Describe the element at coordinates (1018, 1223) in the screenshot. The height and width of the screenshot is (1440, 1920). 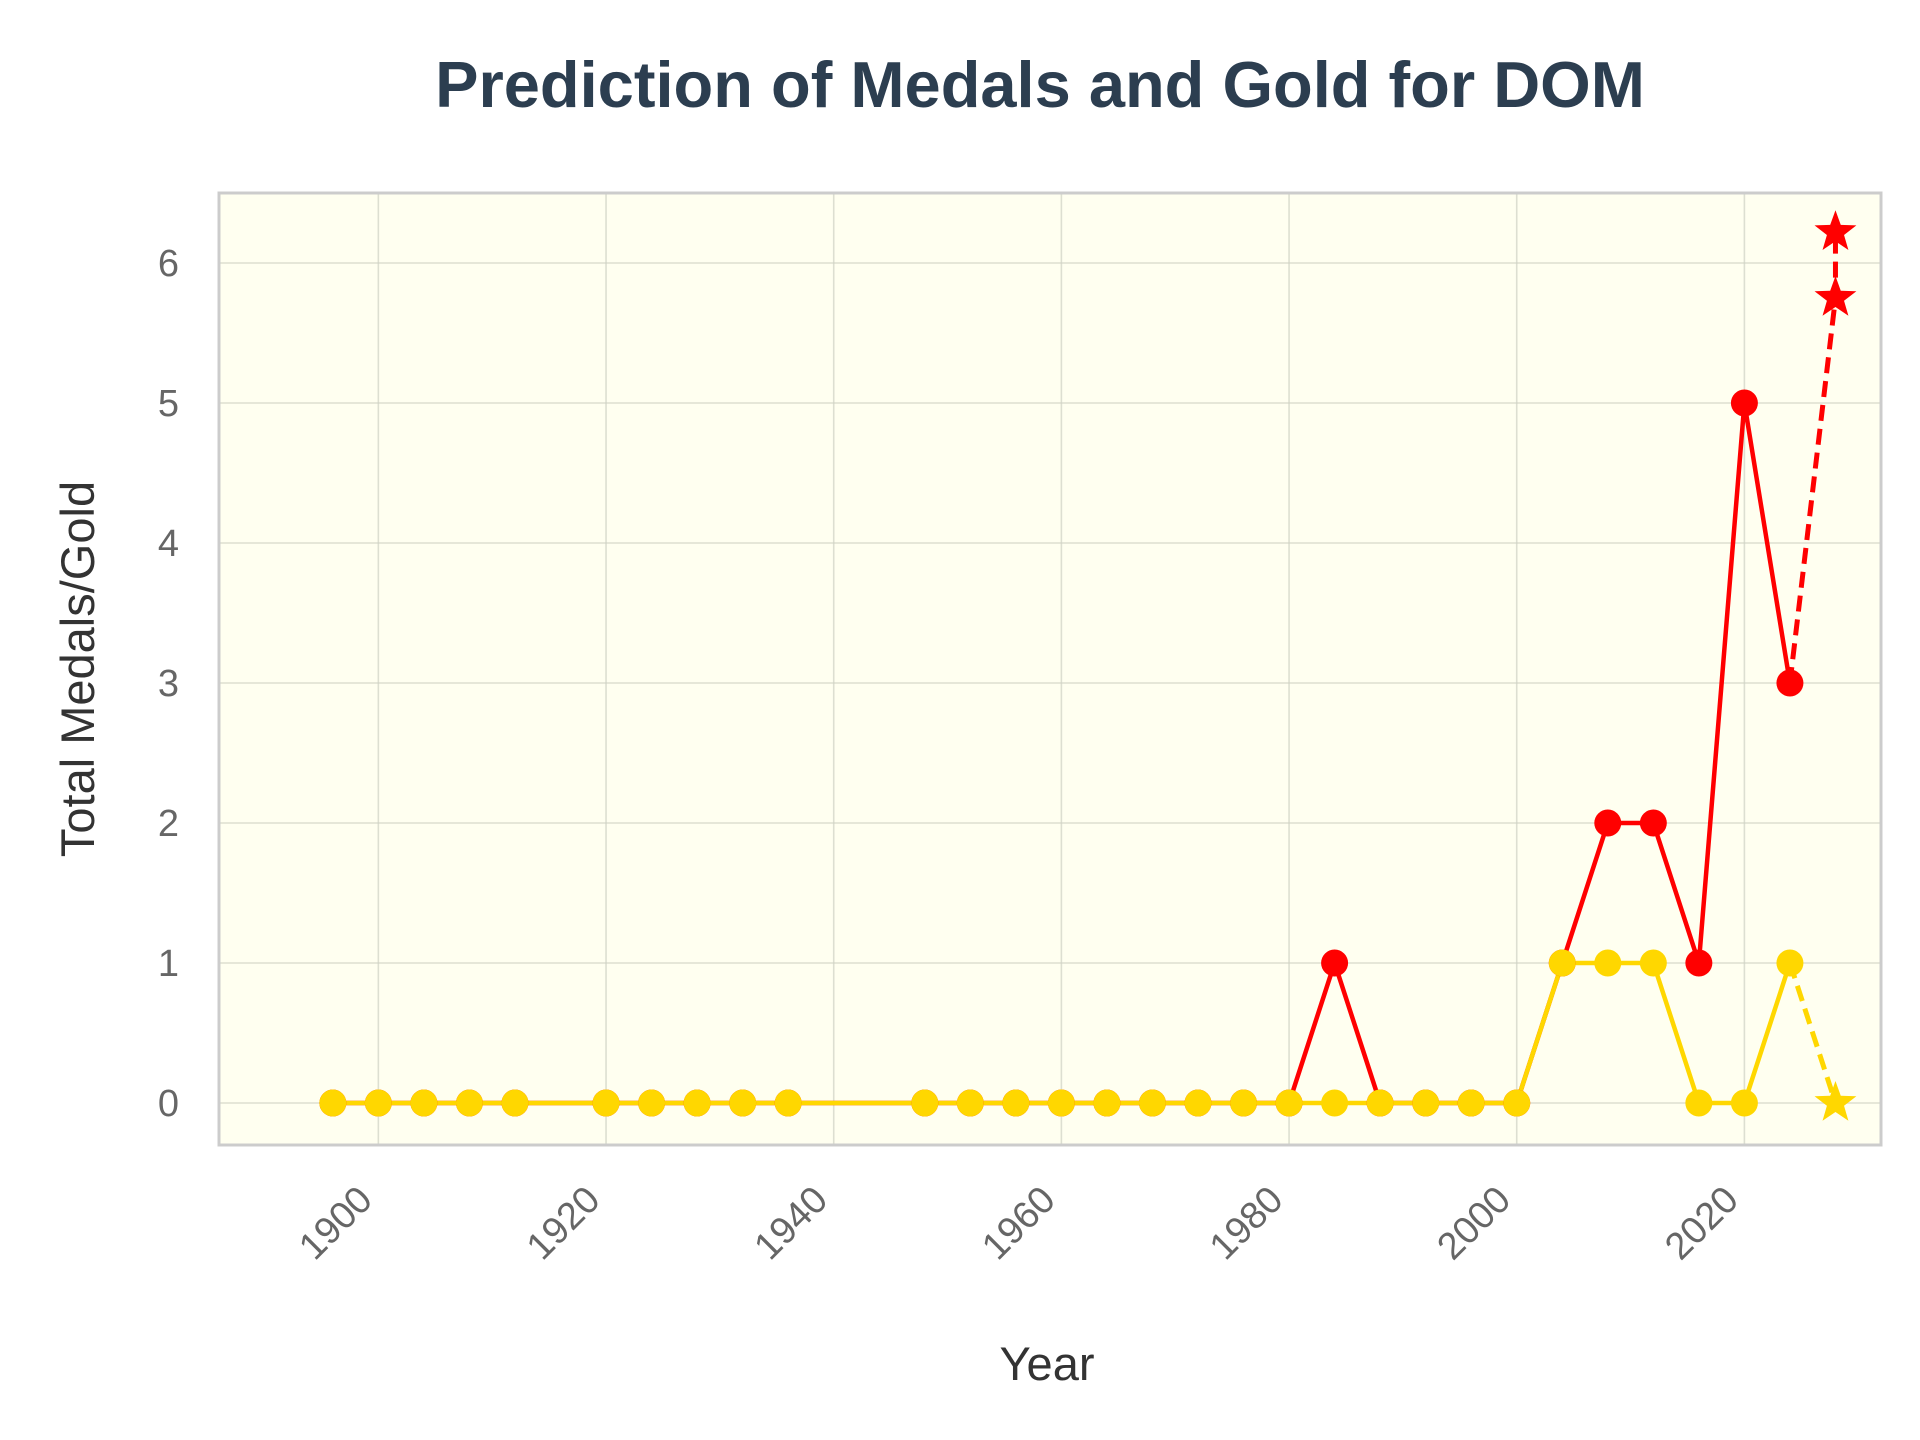
I see `x-tick-label: 1960` at that location.